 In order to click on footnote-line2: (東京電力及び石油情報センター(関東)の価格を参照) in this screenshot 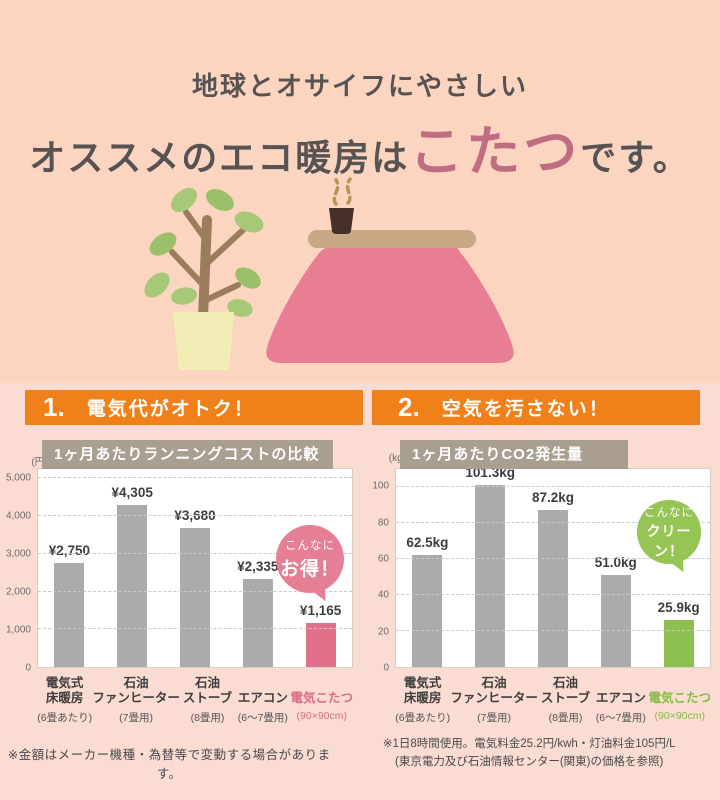, I will do `click(529, 762)`.